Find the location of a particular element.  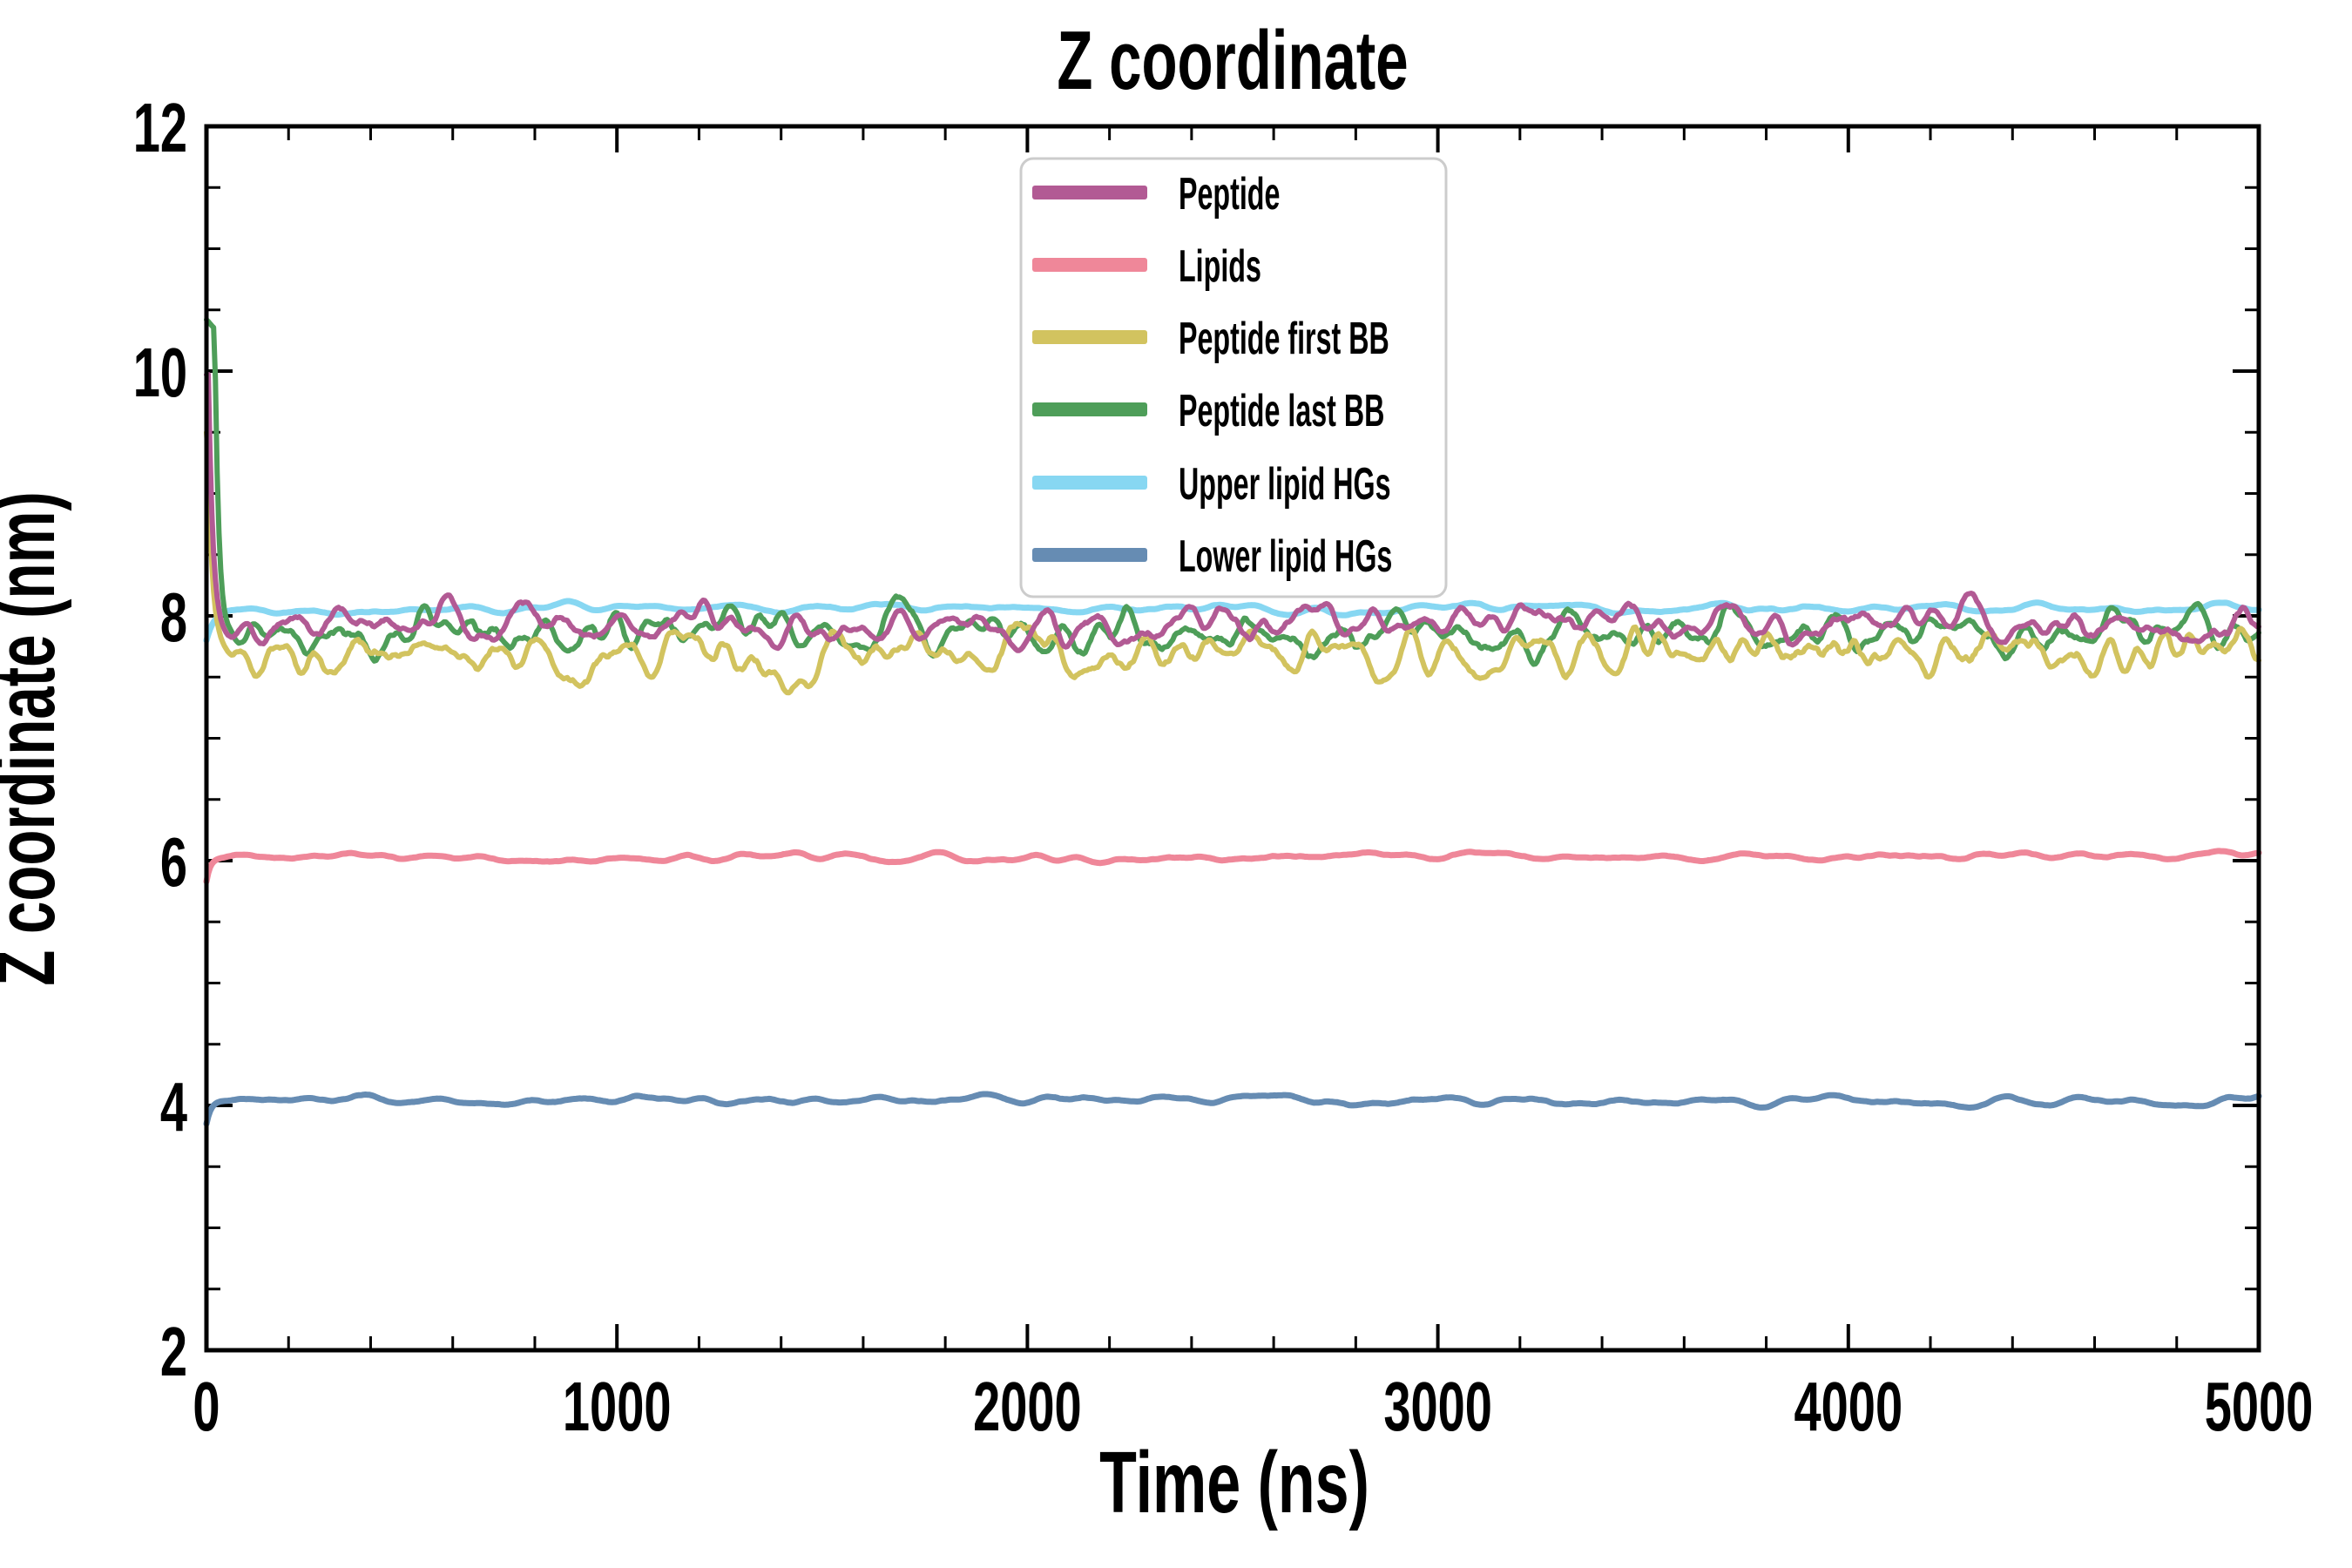

series-line-upper-lipid-hgs is located at coordinates (1232, 621).